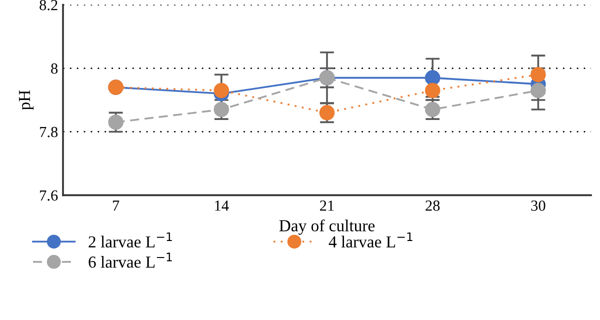 This screenshot has height=320, width=600. I want to click on x-tick-label: 21, so click(327, 205).